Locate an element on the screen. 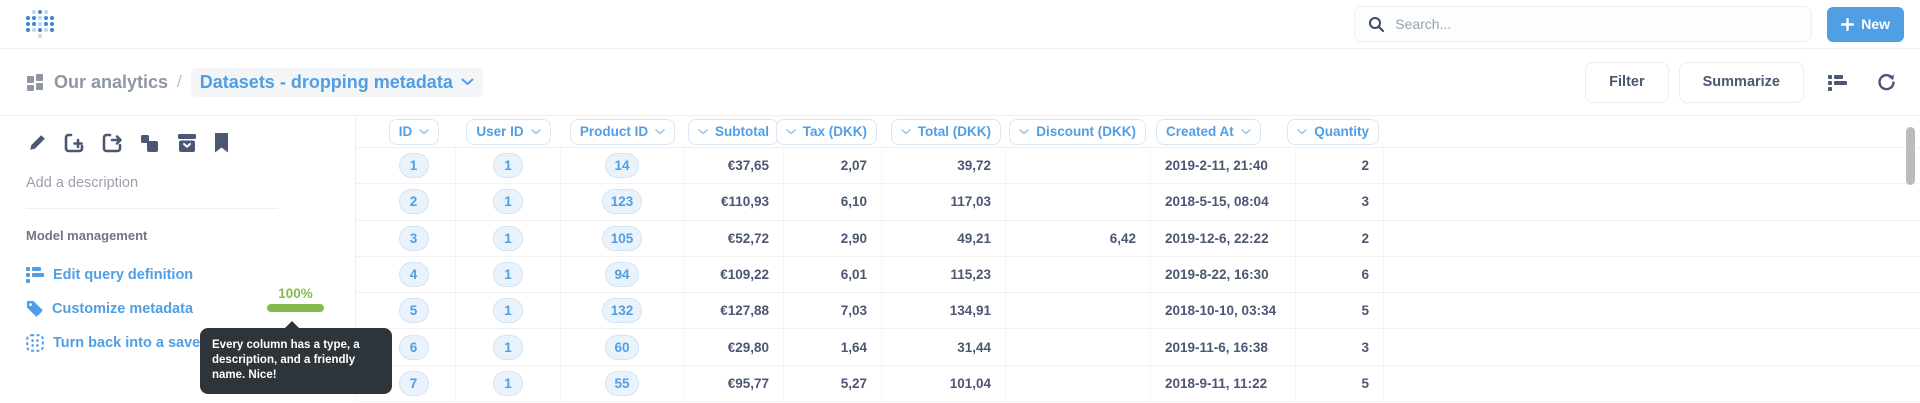 The height and width of the screenshot is (403, 1920). table-cell: 14 is located at coordinates (622, 166).